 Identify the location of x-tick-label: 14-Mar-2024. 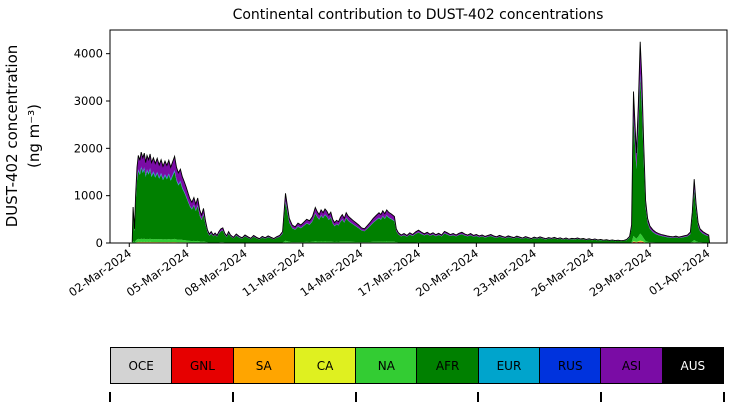
(331, 272).